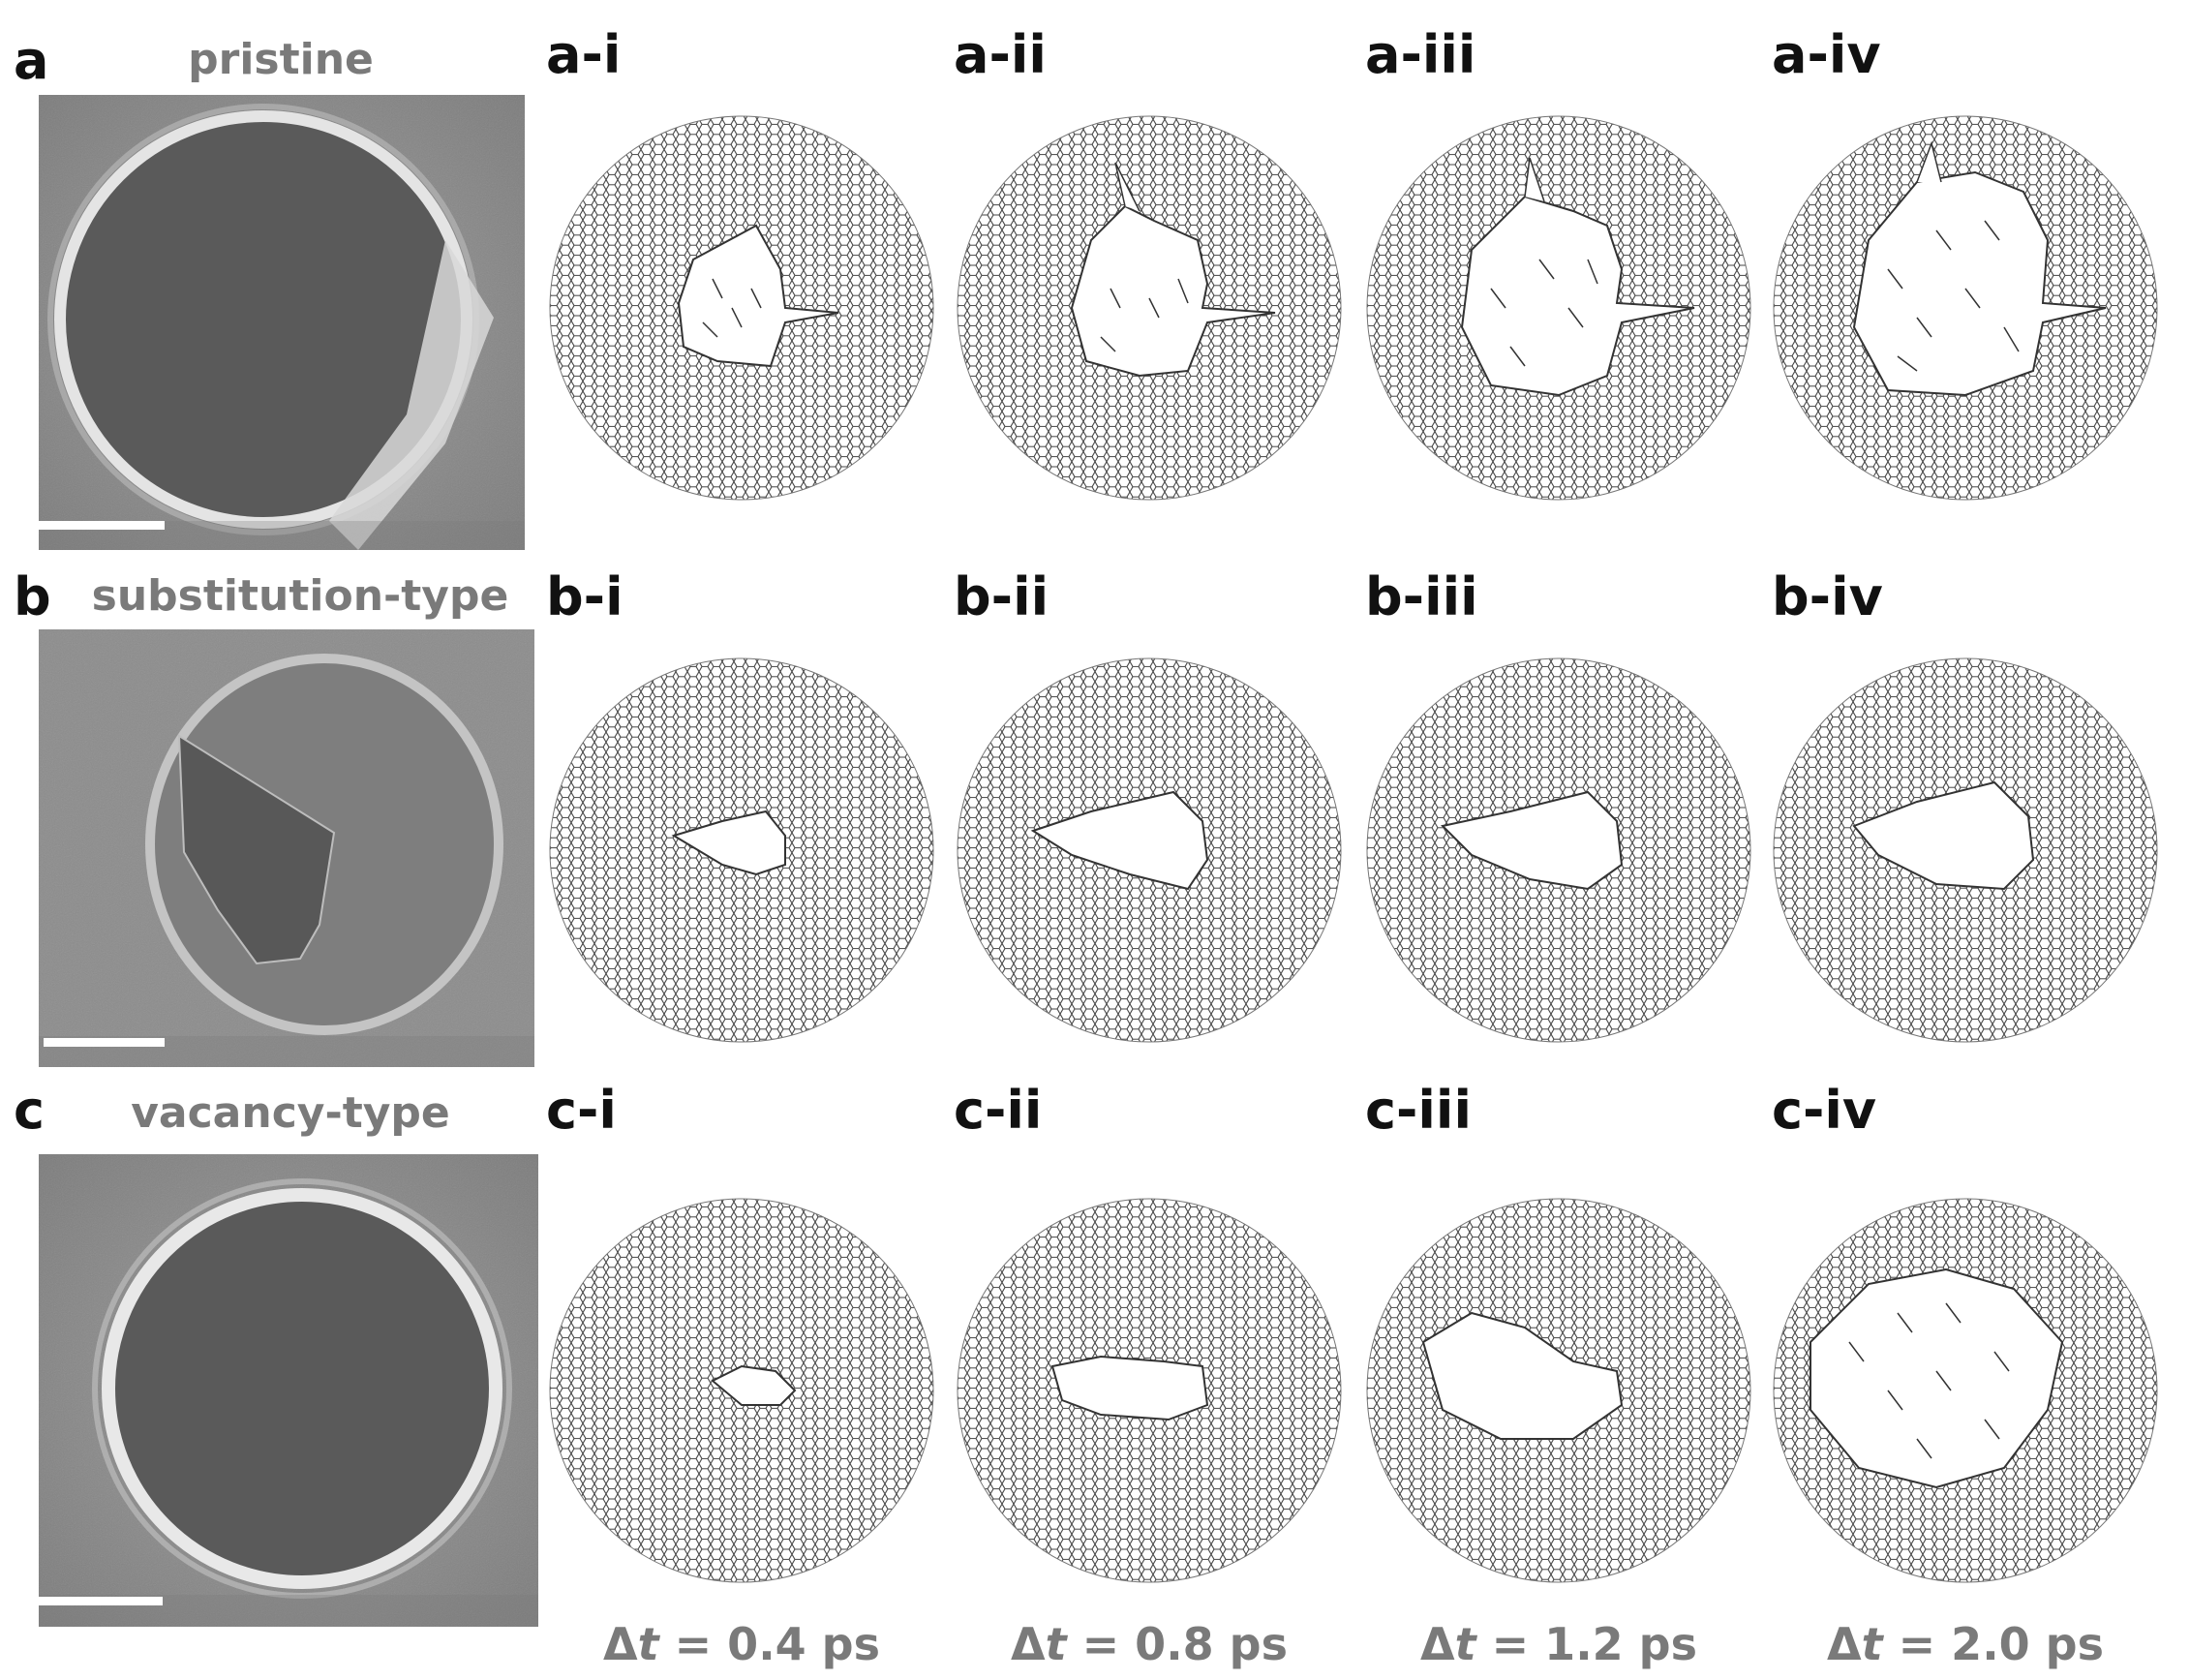 The width and height of the screenshot is (2190, 1680). I want to click on simulation-a-ii, so click(1149, 308).